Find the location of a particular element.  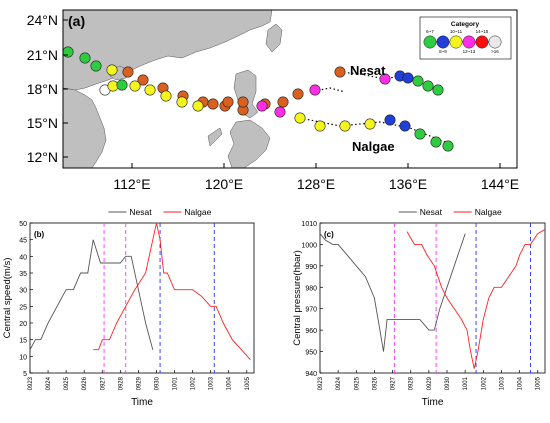

y-tick-label: 40 is located at coordinates (23, 257).